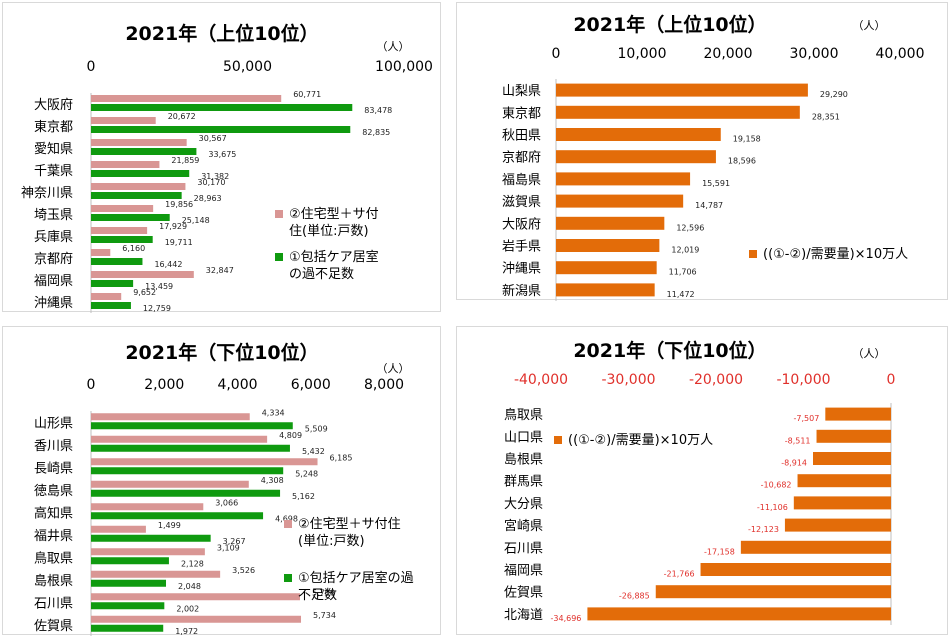 This screenshot has width=950, height=640. I want to click on x-tick-label: -20,000, so click(716, 380).